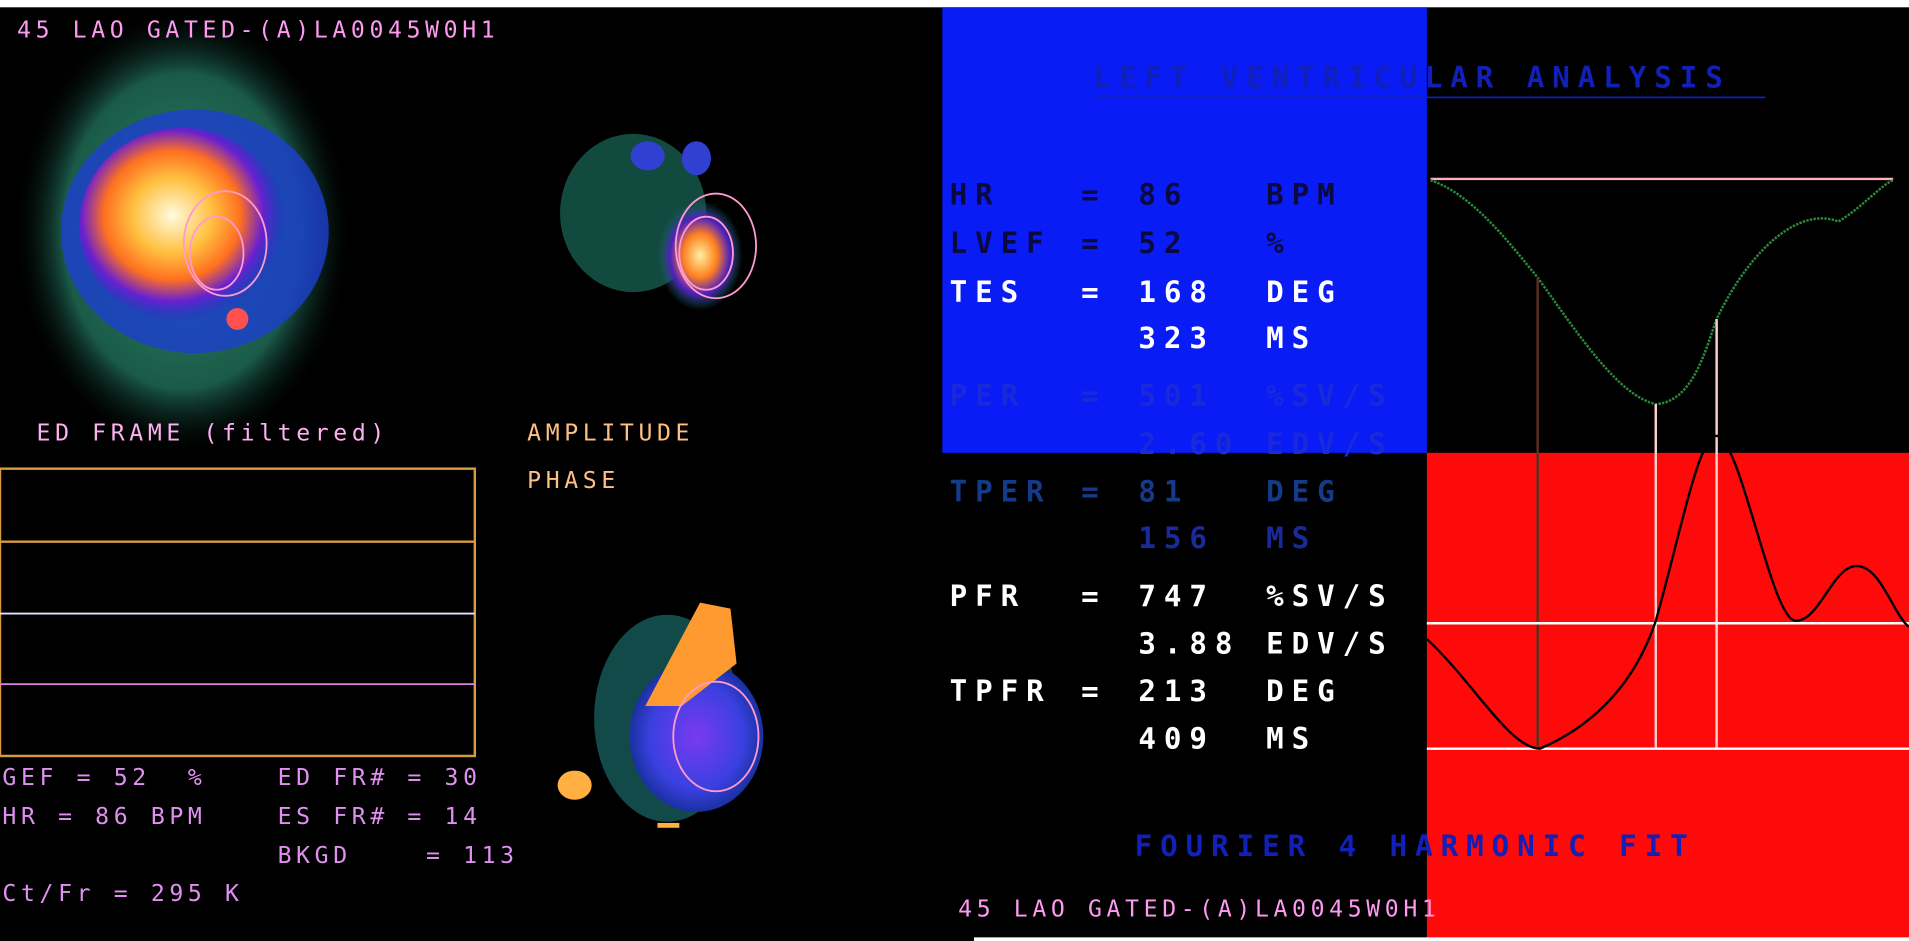  Describe the element at coordinates (1189, 444) in the screenshot. I see `analysis-value: 2.60` at that location.